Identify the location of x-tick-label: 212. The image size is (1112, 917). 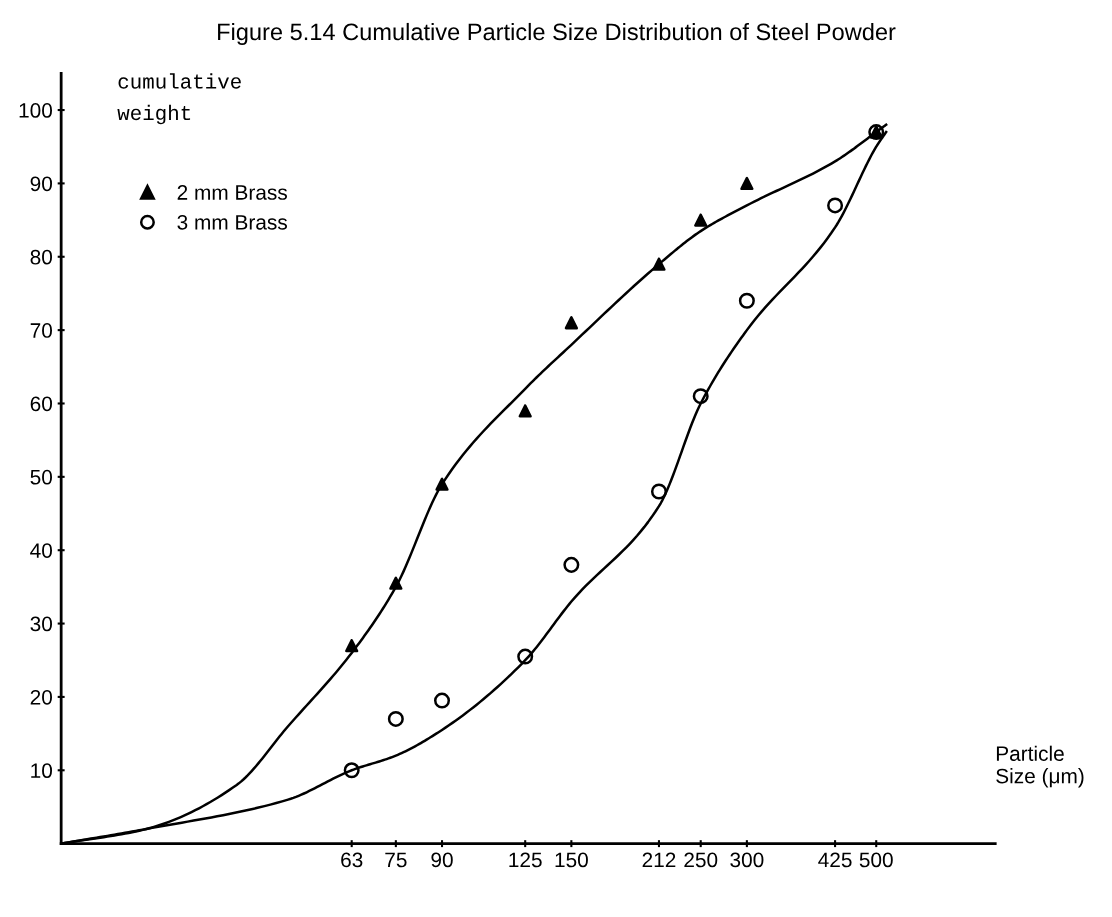
(659, 860).